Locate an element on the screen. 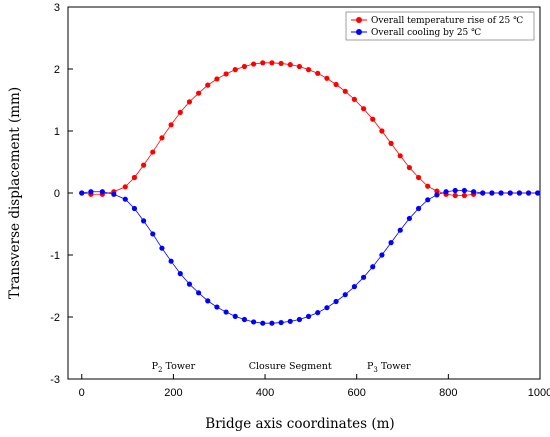  y-tick-label: 1 is located at coordinates (57, 132).